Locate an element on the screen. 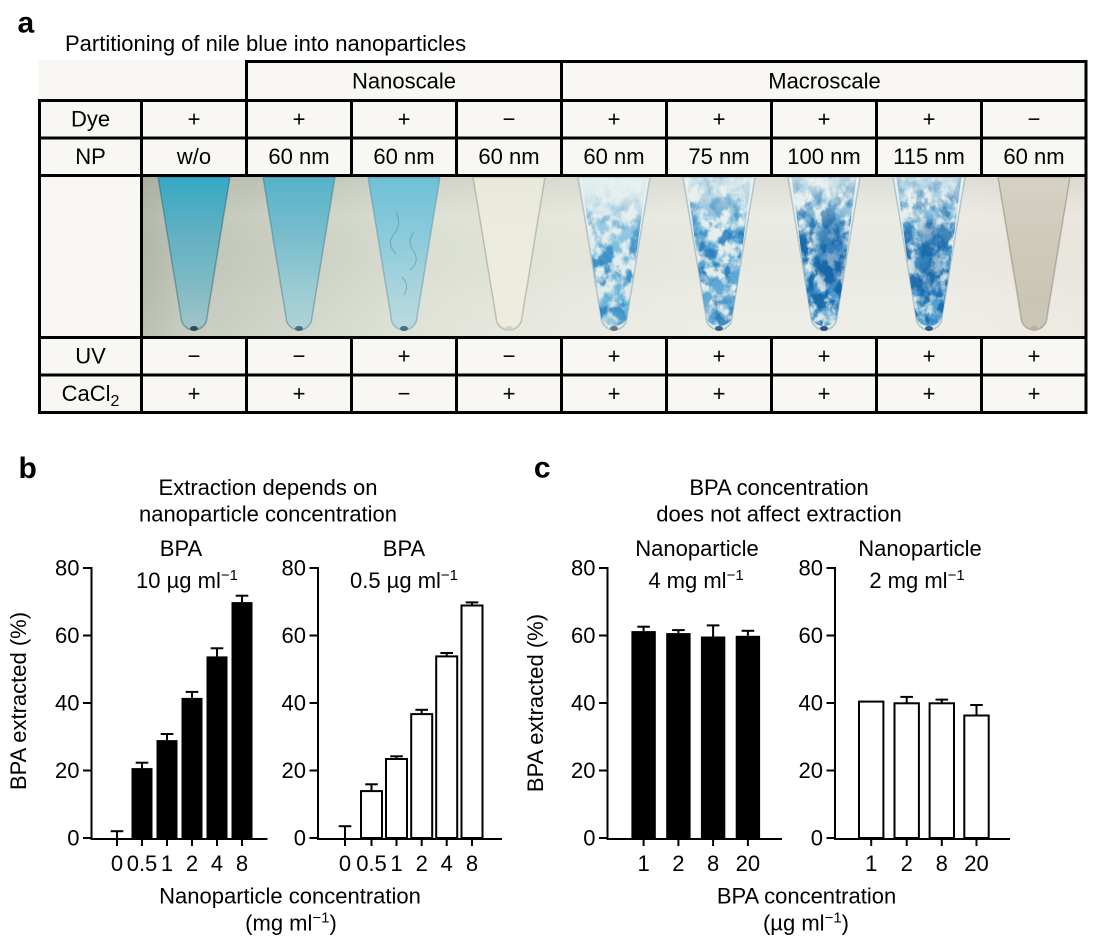 The height and width of the screenshot is (950, 1120). svg-text: 75 nm is located at coordinates (718, 156).